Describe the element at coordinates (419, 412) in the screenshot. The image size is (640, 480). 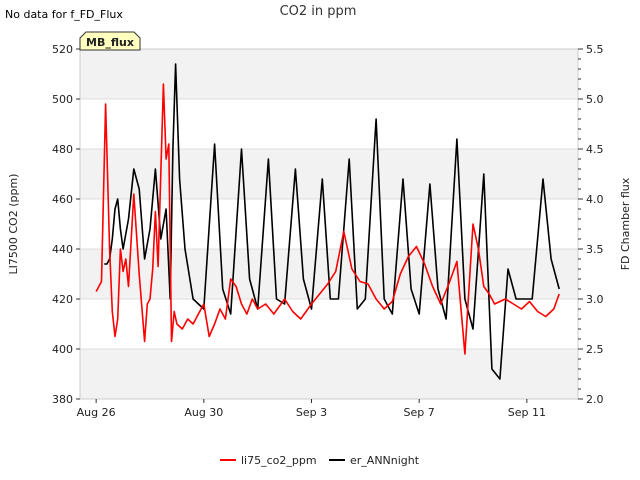
I see `x-tick-label: Sep 7` at that location.